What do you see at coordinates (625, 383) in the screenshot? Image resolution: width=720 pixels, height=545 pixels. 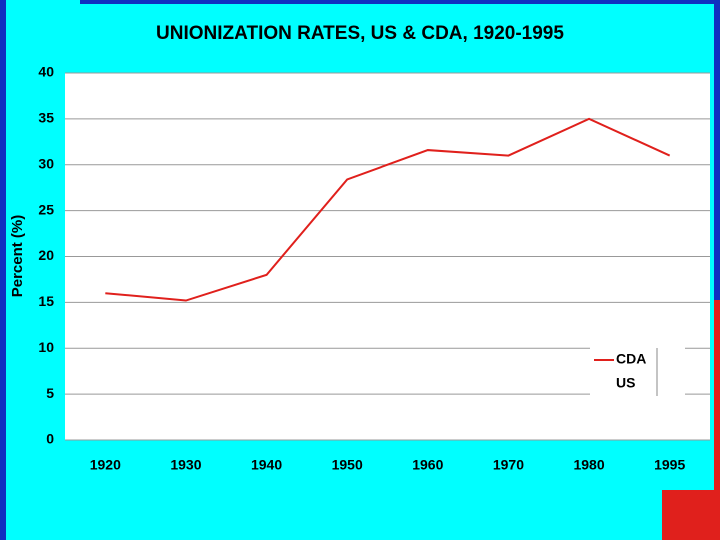 I see `legend-label: US` at bounding box center [625, 383].